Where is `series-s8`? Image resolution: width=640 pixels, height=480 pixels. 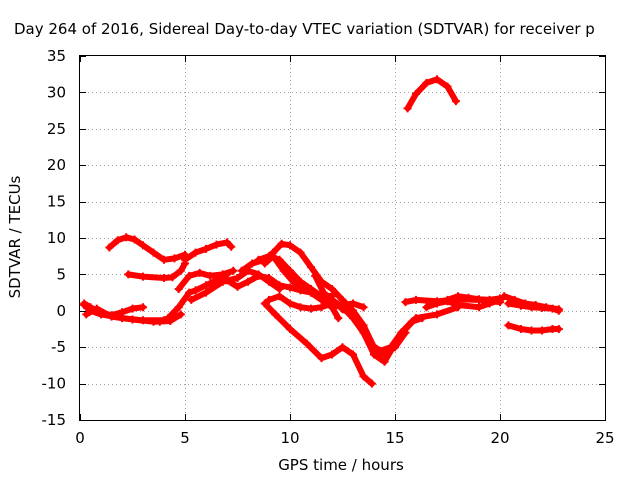 series-s8 is located at coordinates (208, 251).